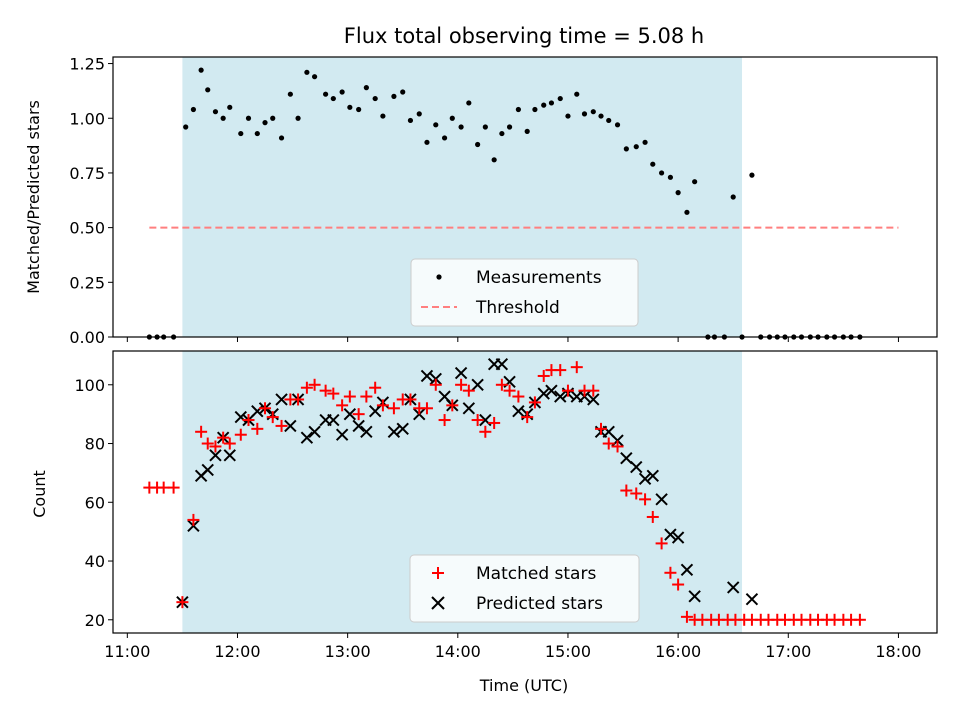 This screenshot has width=960, height=720. What do you see at coordinates (87, 228) in the screenshot?
I see `top-ytick-label: 0.50` at bounding box center [87, 228].